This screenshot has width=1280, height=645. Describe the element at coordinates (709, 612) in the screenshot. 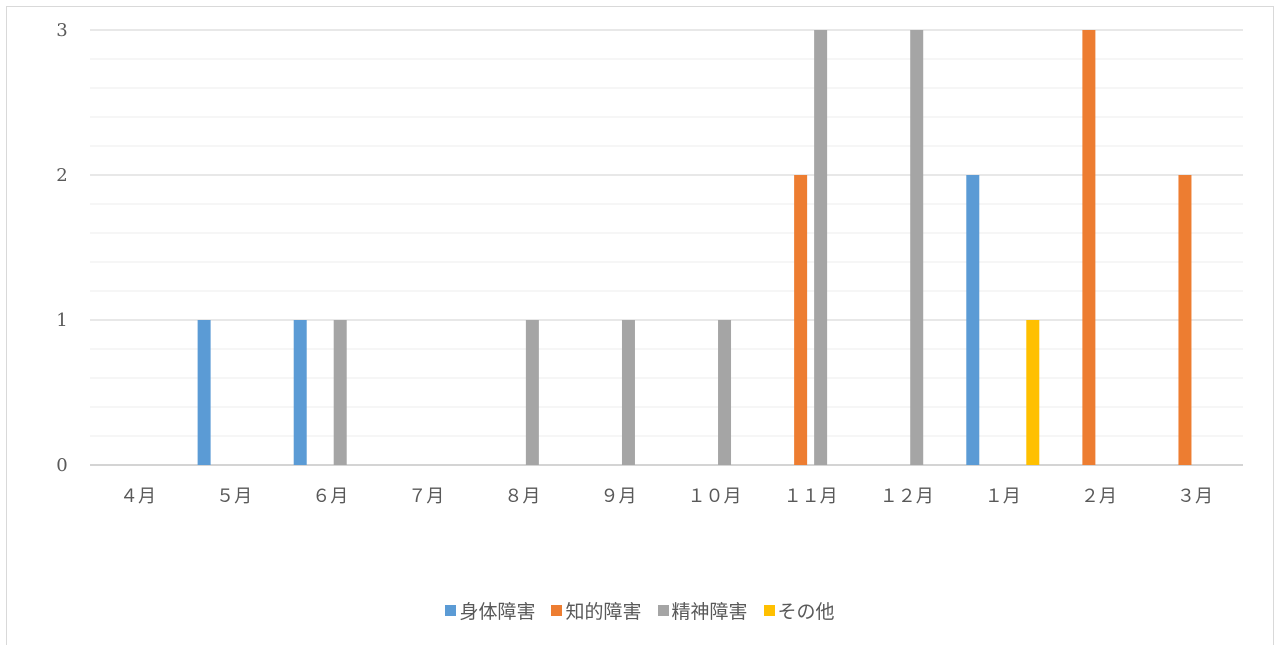

I see `legend-label: 精神障害` at that location.